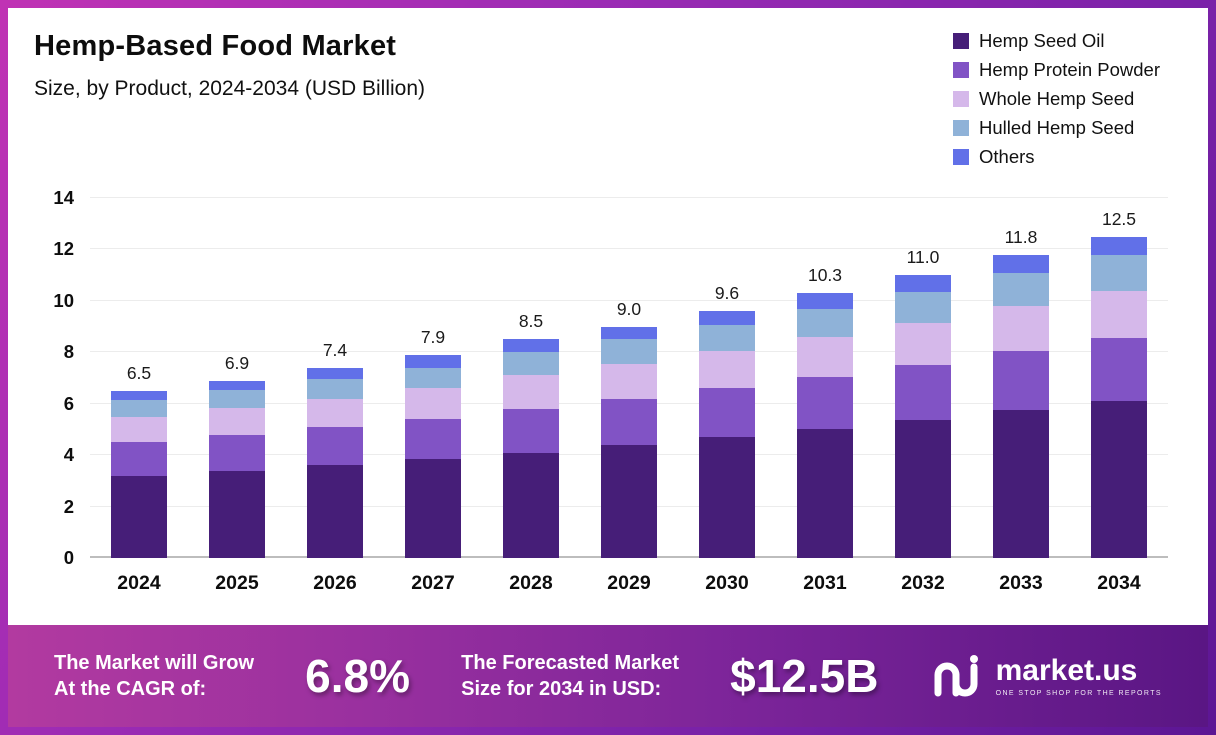  I want to click on forecast-value: $12.5B, so click(804, 676).